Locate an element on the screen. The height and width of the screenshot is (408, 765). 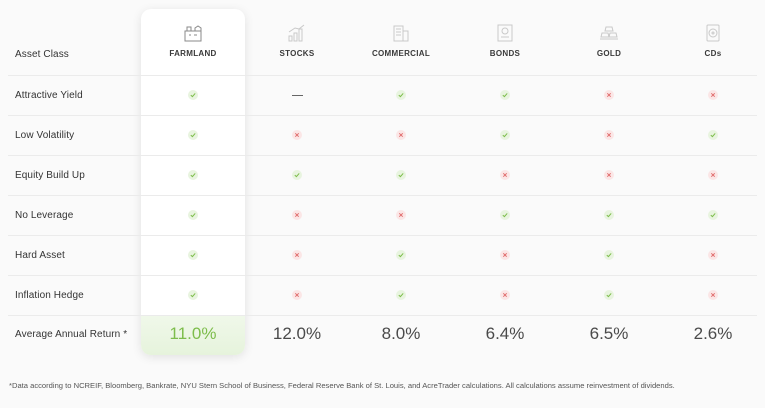
return-gold: 6.5% is located at coordinates (609, 333).